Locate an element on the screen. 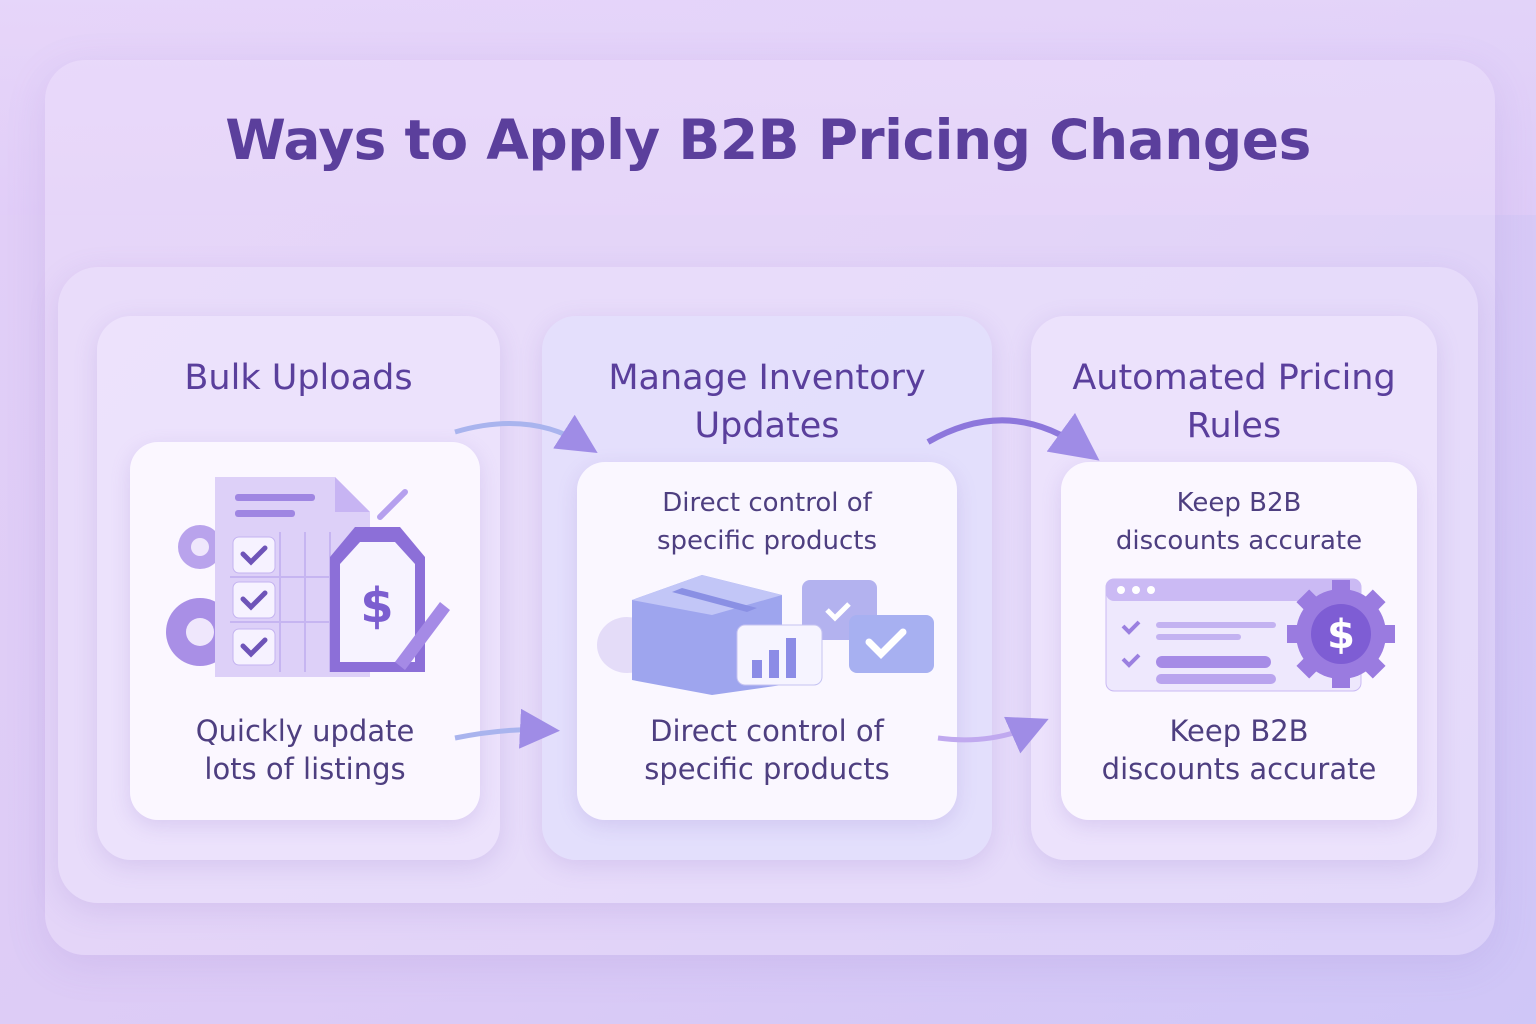  card-caption-line1: Direct control of is located at coordinates (767, 731).